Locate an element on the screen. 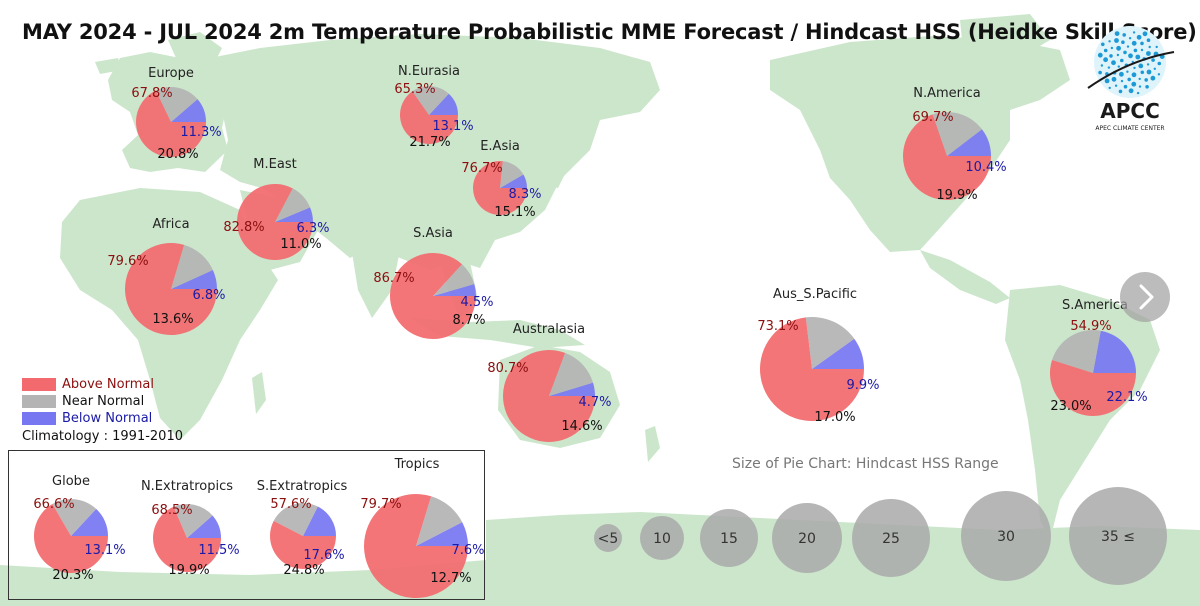 The width and height of the screenshot is (1200, 606). data-label-tropics-below: 7.6% is located at coordinates (467, 550).